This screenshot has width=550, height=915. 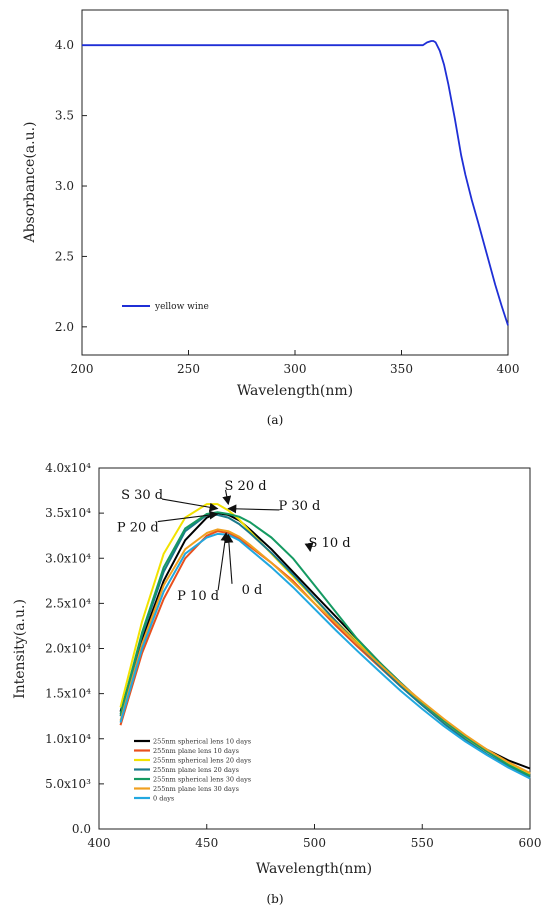 What do you see at coordinates (181, 307) in the screenshot?
I see `panel-a-legend-label: yellow wine` at bounding box center [181, 307].